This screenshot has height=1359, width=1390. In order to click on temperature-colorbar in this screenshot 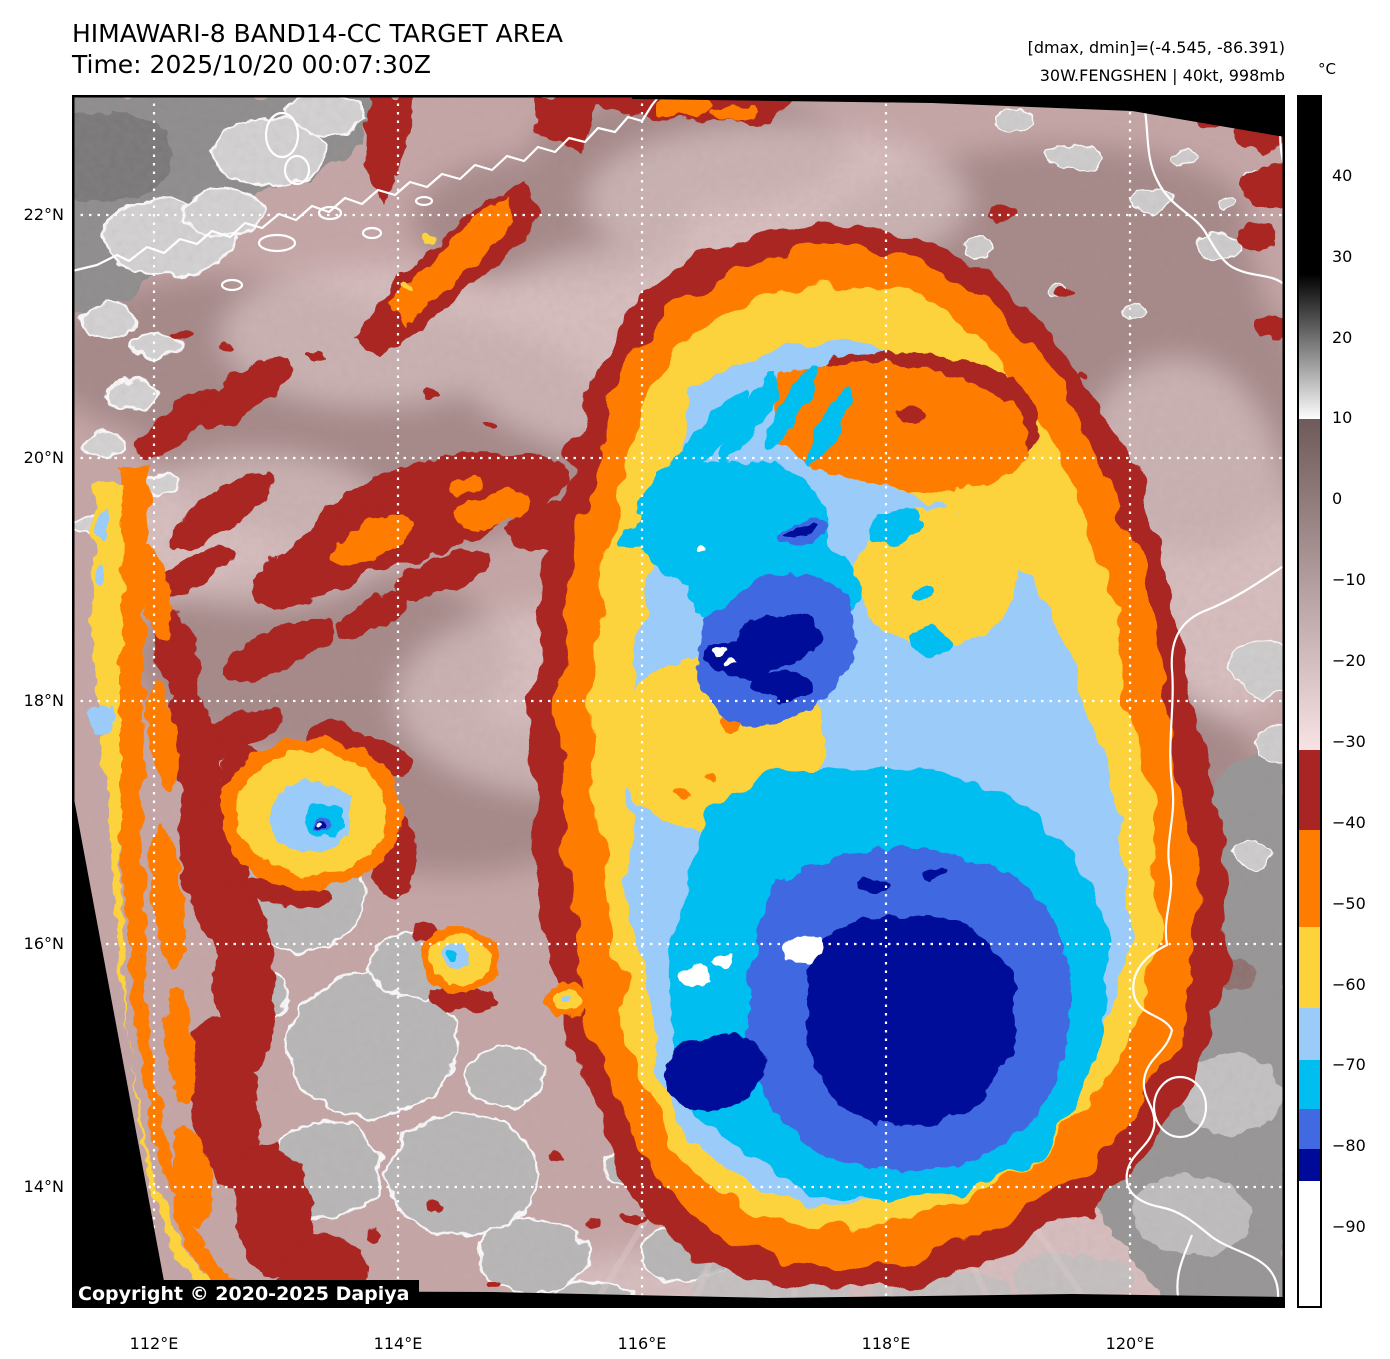, I will do `click(1309, 701)`.